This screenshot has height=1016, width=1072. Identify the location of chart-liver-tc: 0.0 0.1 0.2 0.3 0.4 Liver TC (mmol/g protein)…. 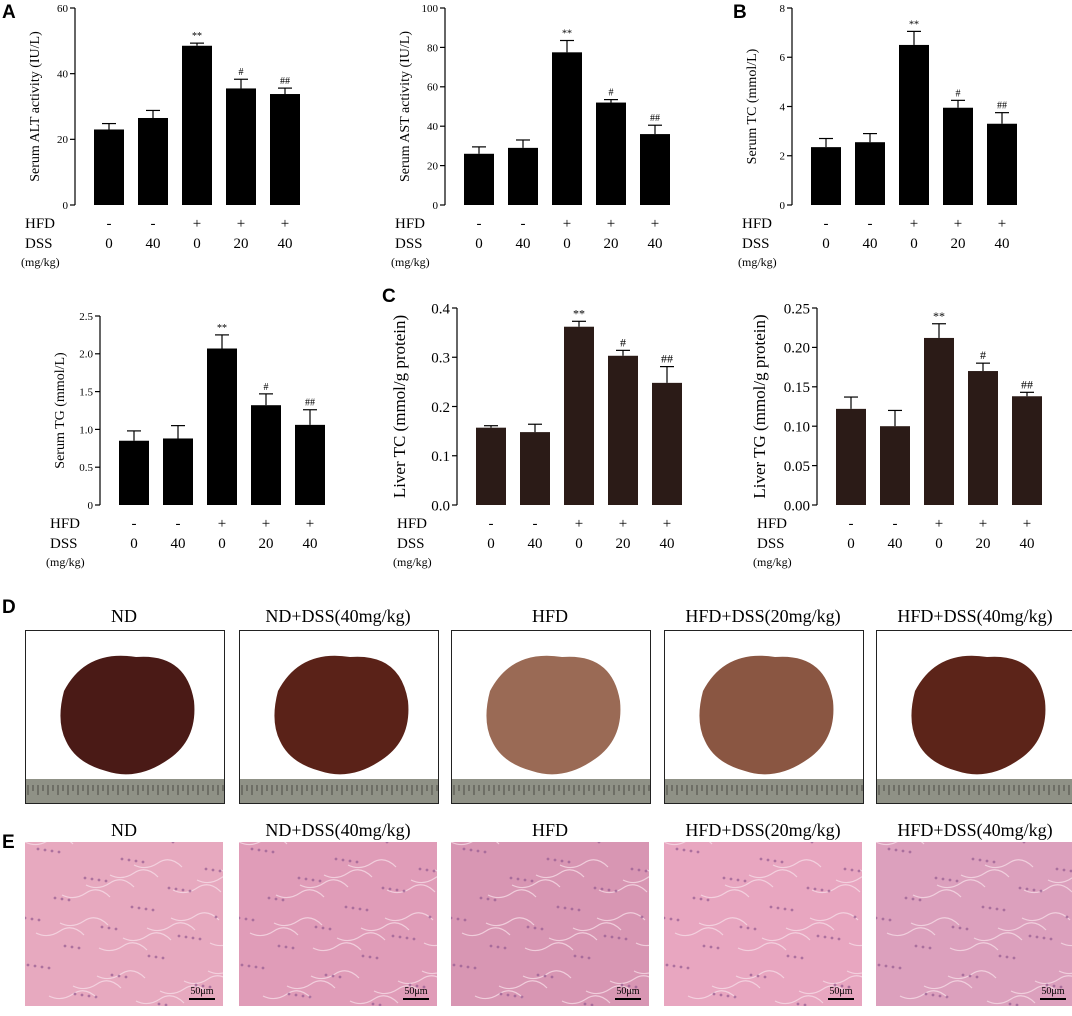
(536, 435).